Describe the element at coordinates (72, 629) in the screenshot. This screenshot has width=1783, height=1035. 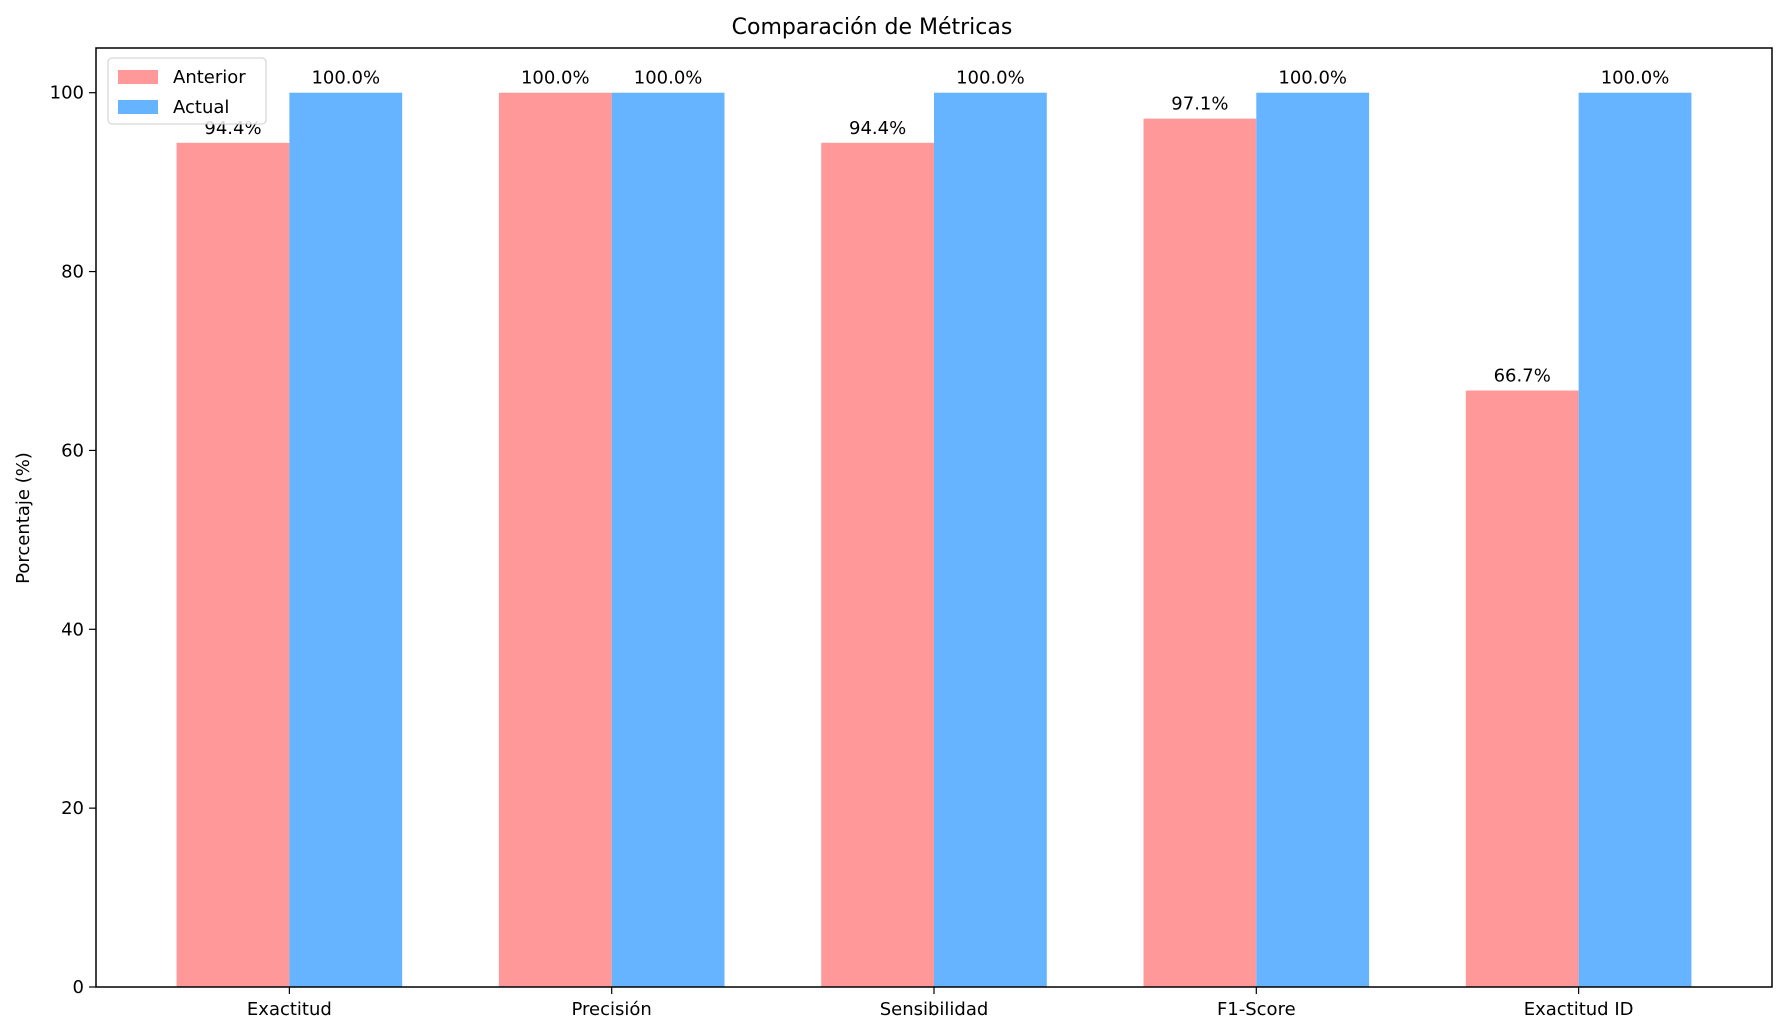
I see `y-tick-label: 40` at that location.